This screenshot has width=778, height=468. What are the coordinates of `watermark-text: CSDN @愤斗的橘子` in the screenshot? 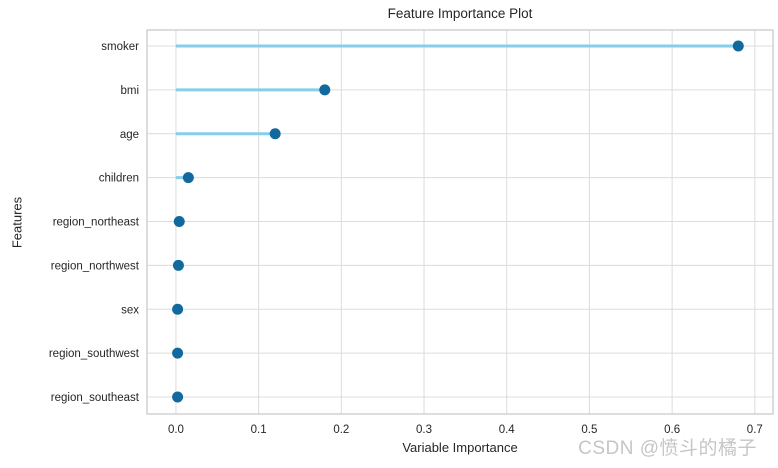 It's located at (667, 448).